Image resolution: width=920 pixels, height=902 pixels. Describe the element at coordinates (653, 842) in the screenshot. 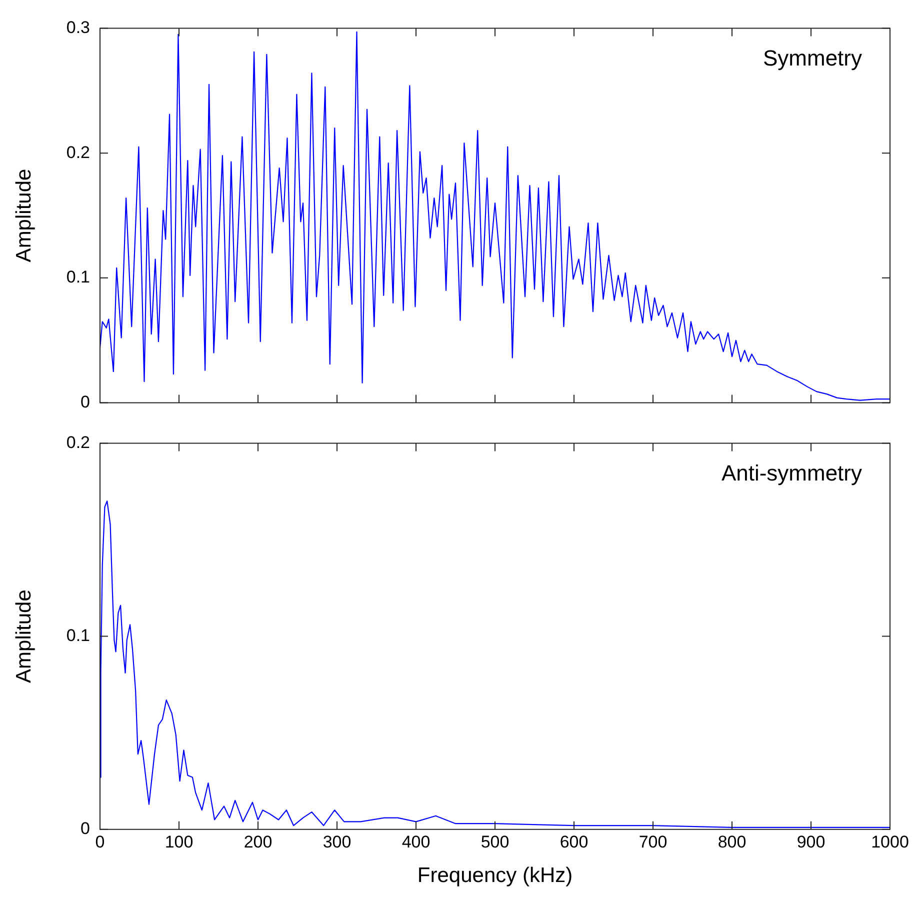

I see `x-tick-label: 700` at that location.